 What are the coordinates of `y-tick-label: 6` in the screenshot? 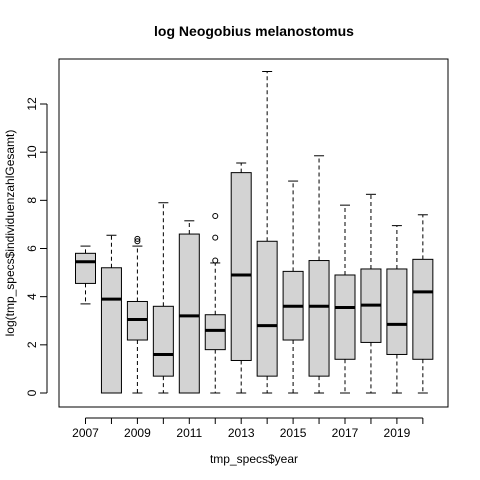 It's located at (32, 248).